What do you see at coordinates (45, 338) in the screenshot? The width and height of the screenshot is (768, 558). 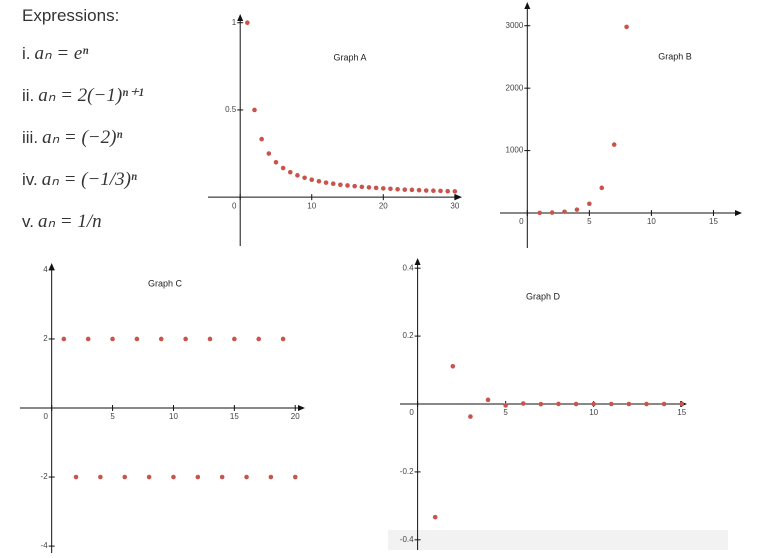 I see `y-tick-label: 2` at bounding box center [45, 338].